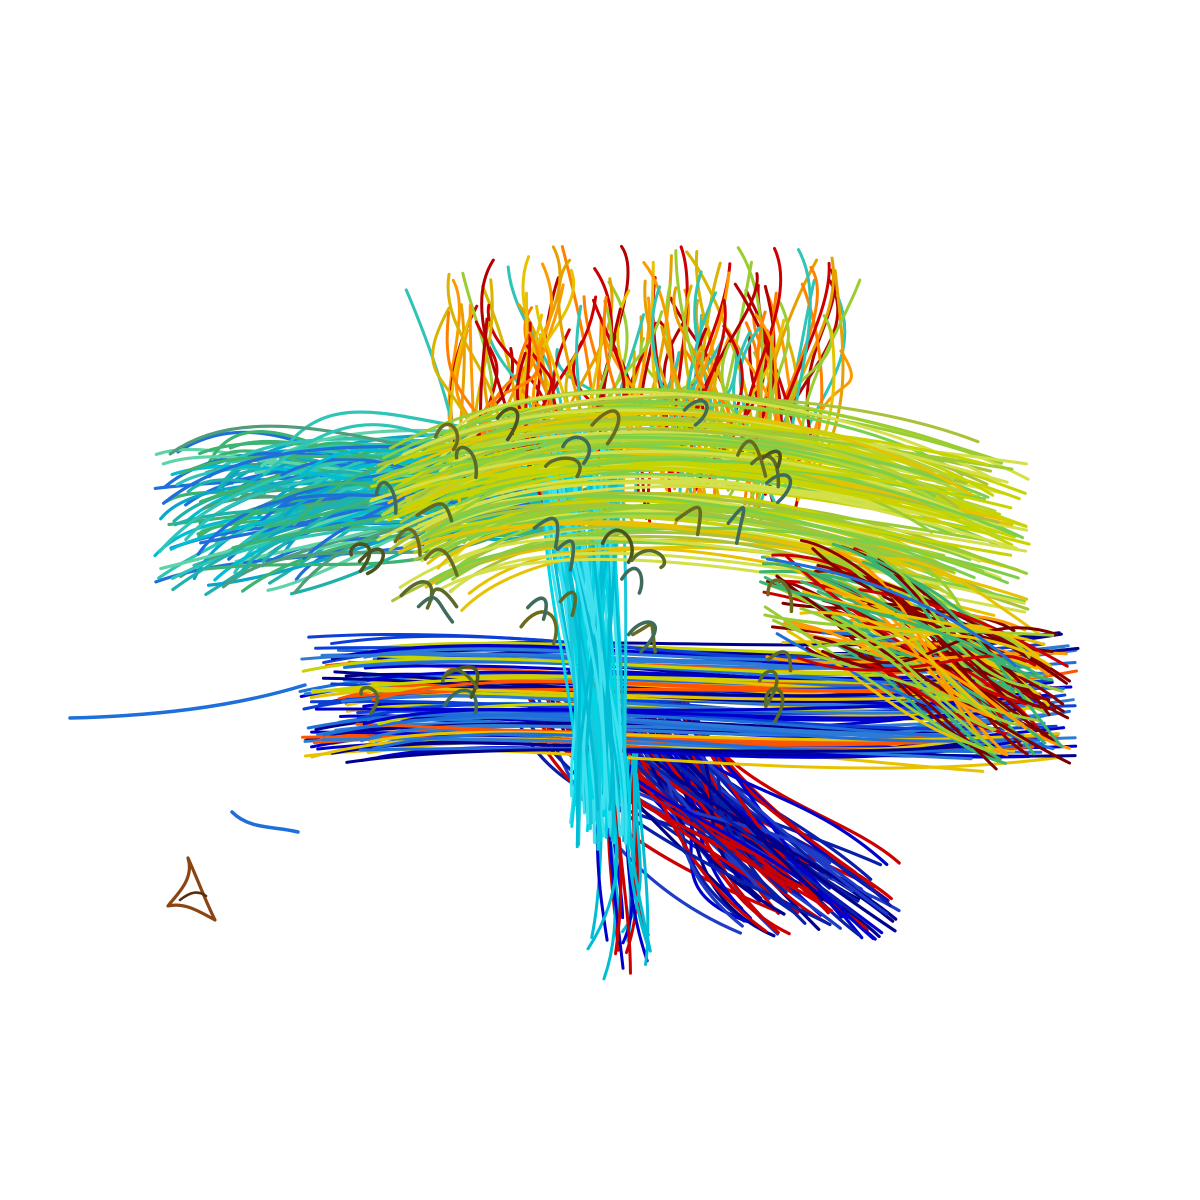 This screenshot has height=1200, width=1200. Describe the element at coordinates (392, 456) in the screenshot. I see `anterior-fan-fiber` at that location.